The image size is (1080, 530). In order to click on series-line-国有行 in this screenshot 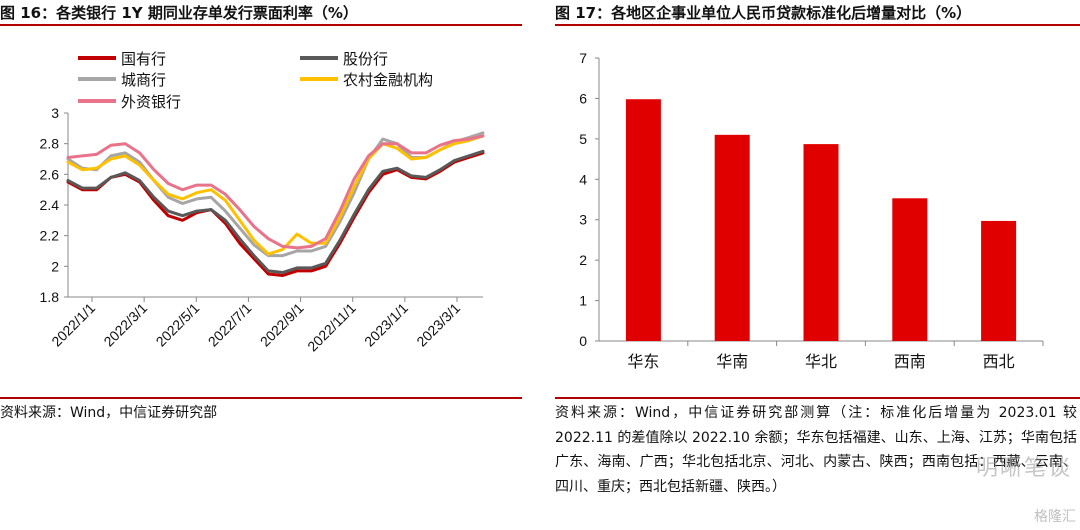, I will do `click(275, 214)`.